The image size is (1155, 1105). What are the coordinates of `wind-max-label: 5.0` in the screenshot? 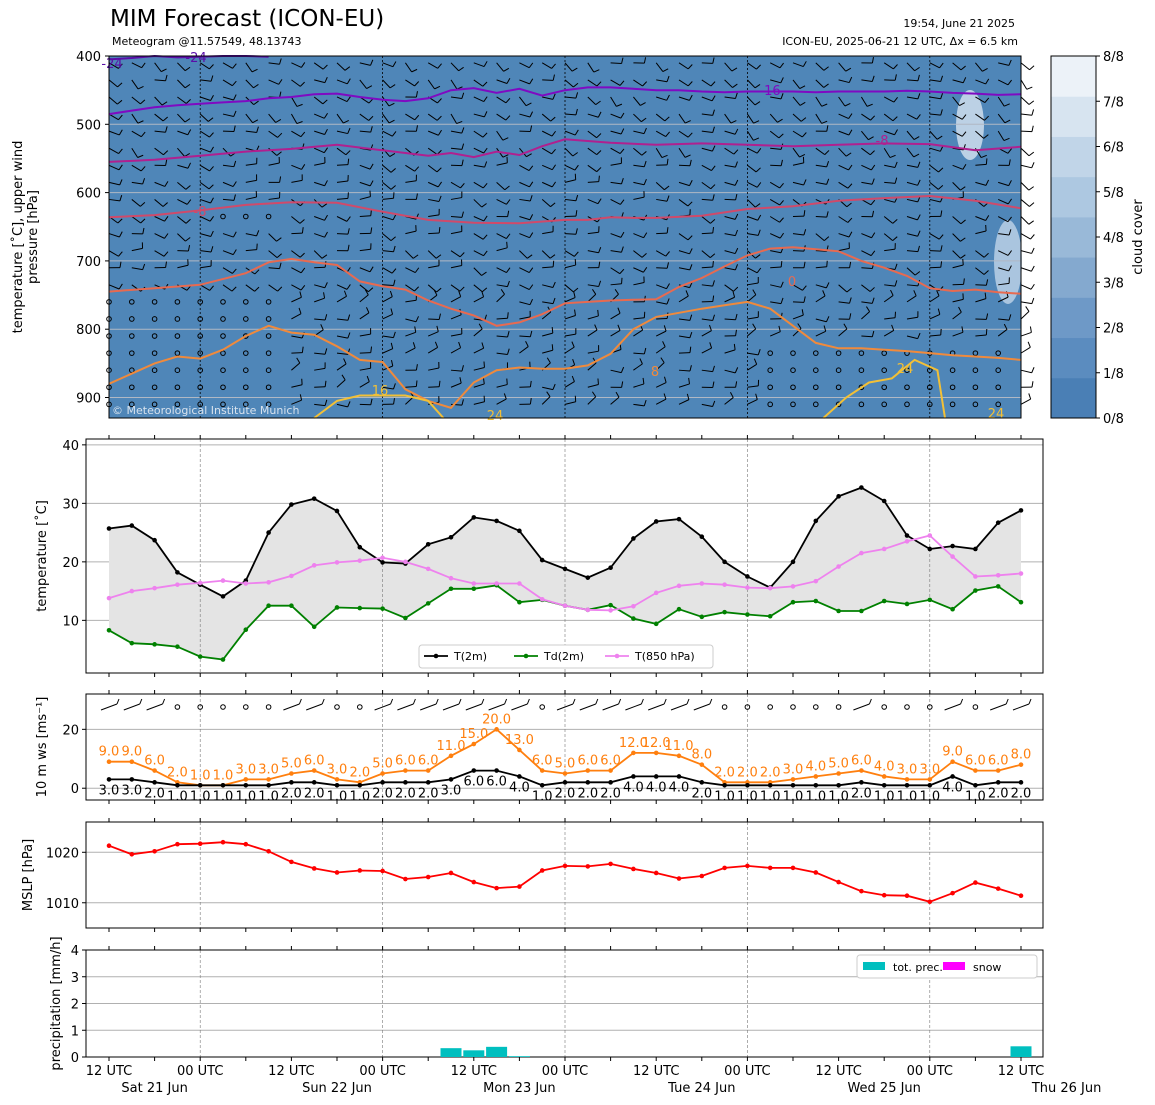 It's located at (565, 764).